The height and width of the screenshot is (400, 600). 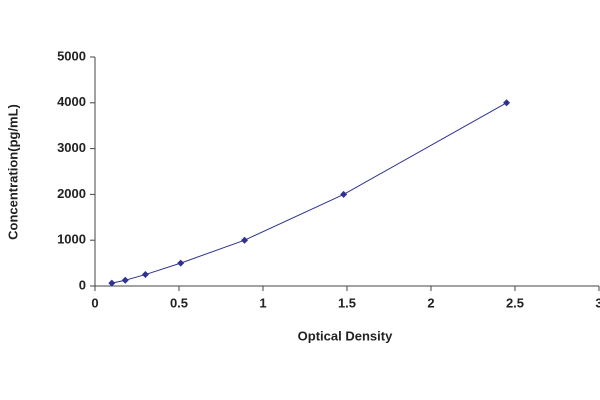 What do you see at coordinates (71, 55) in the screenshot?
I see `y-tick-label: 5000` at bounding box center [71, 55].